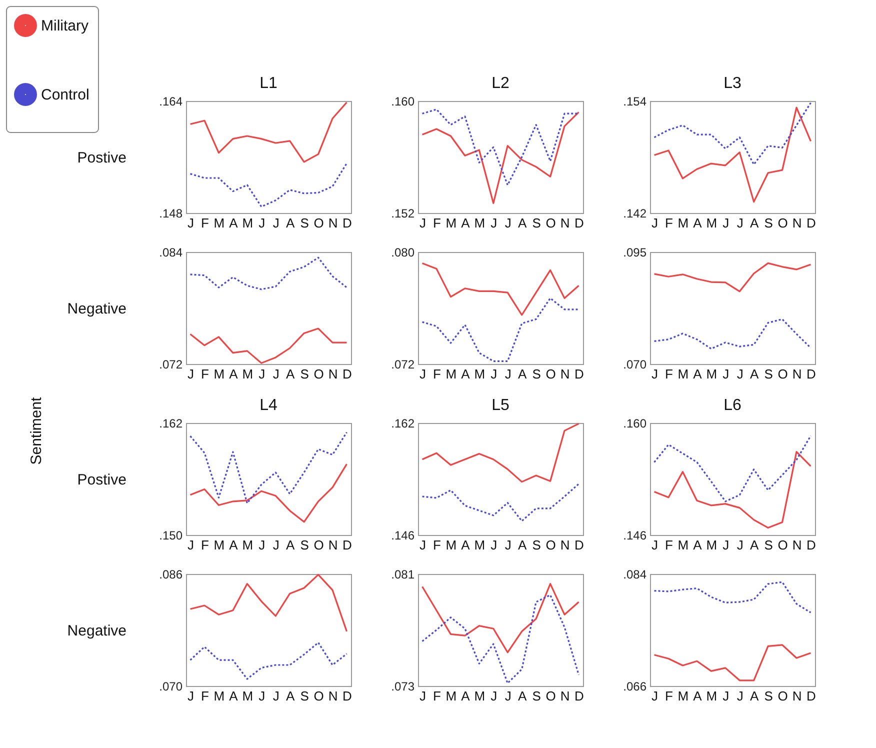 The height and width of the screenshot is (748, 876). What do you see at coordinates (635, 535) in the screenshot?
I see `y-tick-label: .146` at bounding box center [635, 535].